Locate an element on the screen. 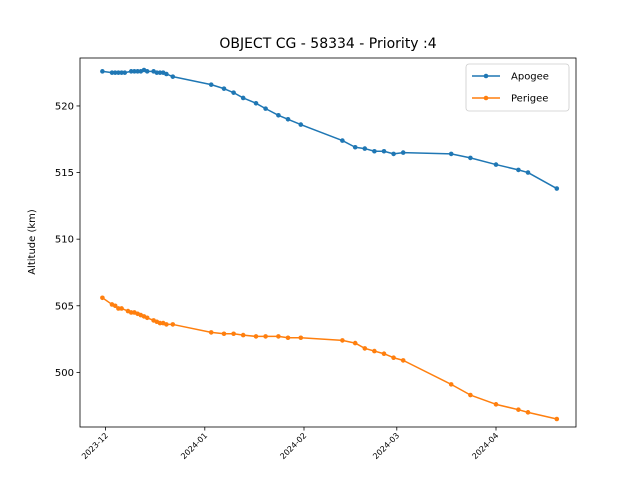 This screenshot has width=640, height=480. legend-apogee-label: Apogee is located at coordinates (530, 77).